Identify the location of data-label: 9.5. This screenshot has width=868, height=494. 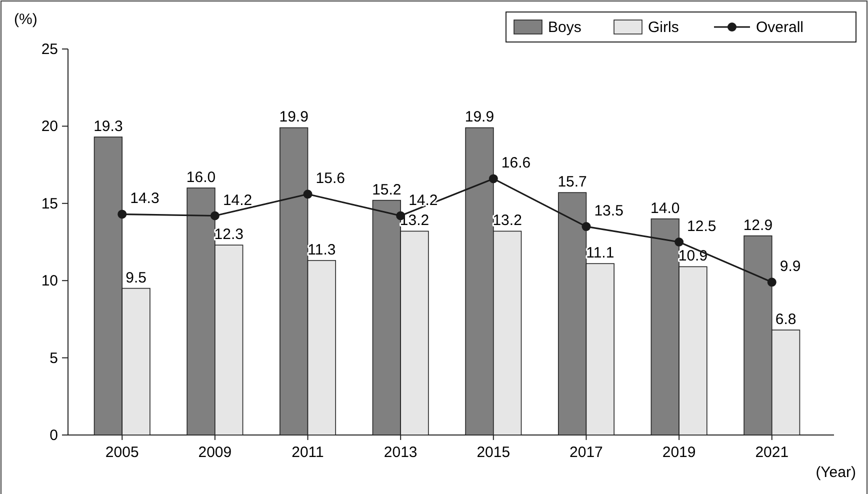
(136, 277).